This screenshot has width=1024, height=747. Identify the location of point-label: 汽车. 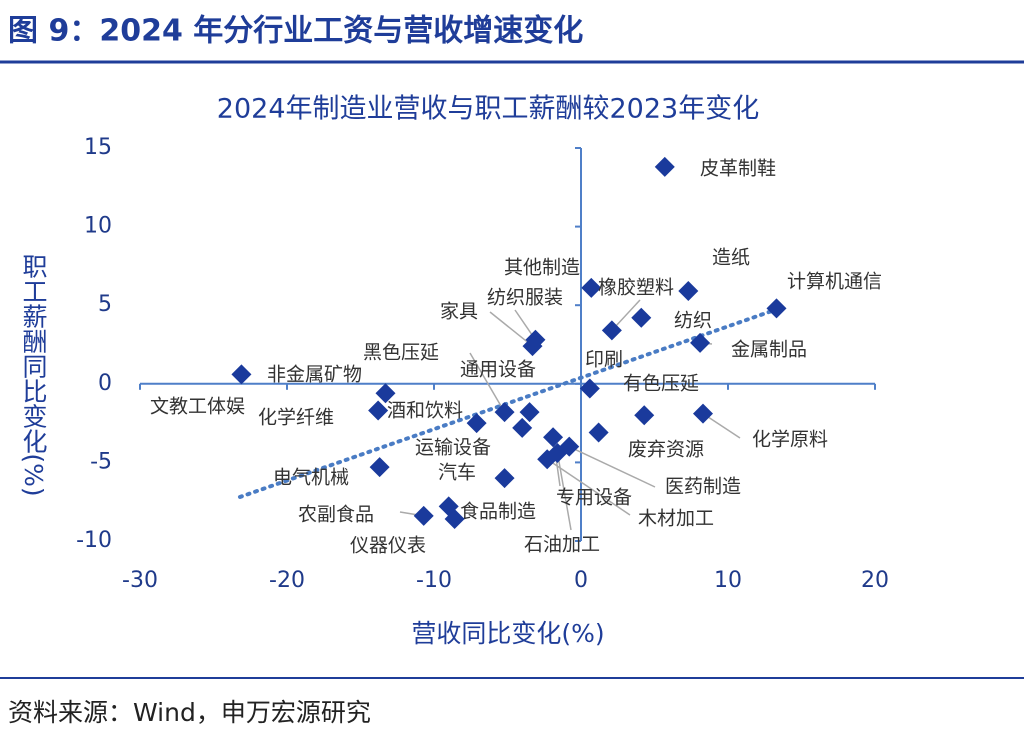
(457, 473).